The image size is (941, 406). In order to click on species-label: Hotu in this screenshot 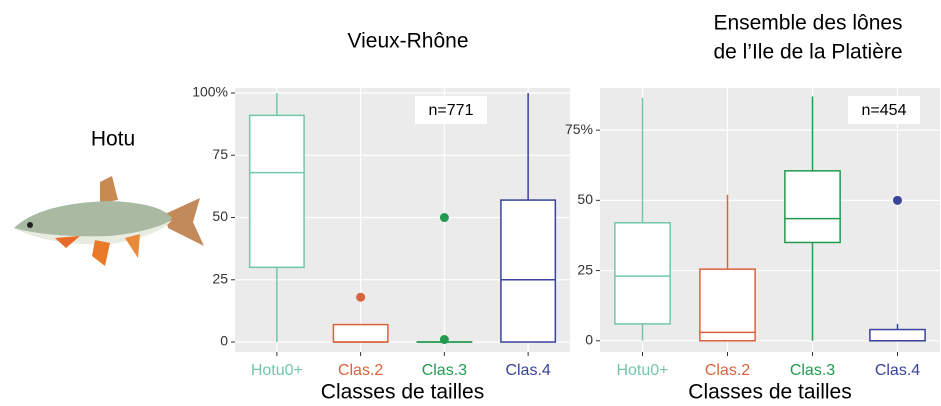, I will do `click(113, 139)`.